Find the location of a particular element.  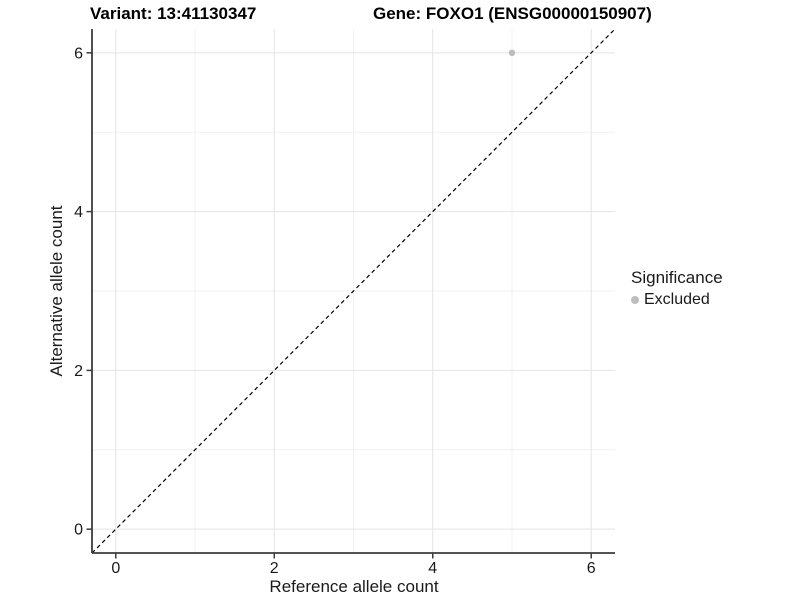

gene-title: Gene: FOXO1 (ENSG00000150907) is located at coordinates (512, 13).